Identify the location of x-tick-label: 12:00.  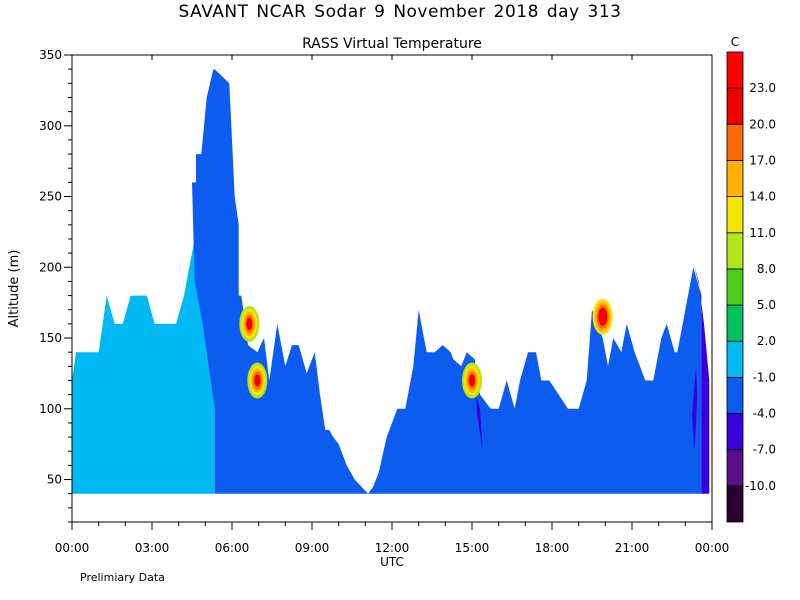
(392, 548).